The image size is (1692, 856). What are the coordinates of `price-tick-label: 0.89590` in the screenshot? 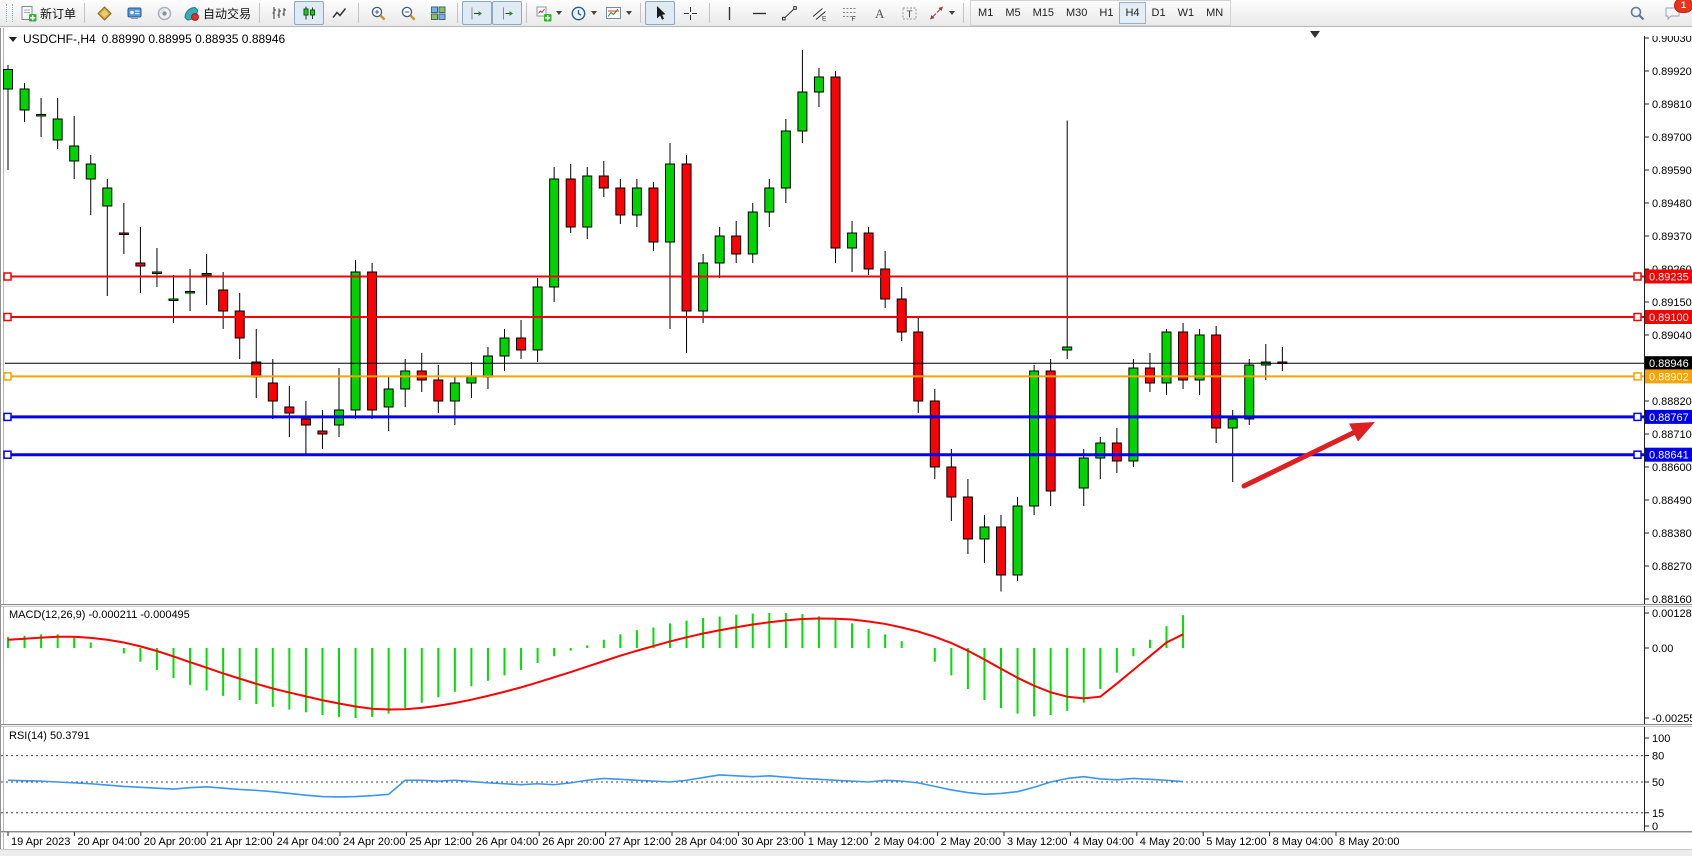 It's located at (1672, 171).